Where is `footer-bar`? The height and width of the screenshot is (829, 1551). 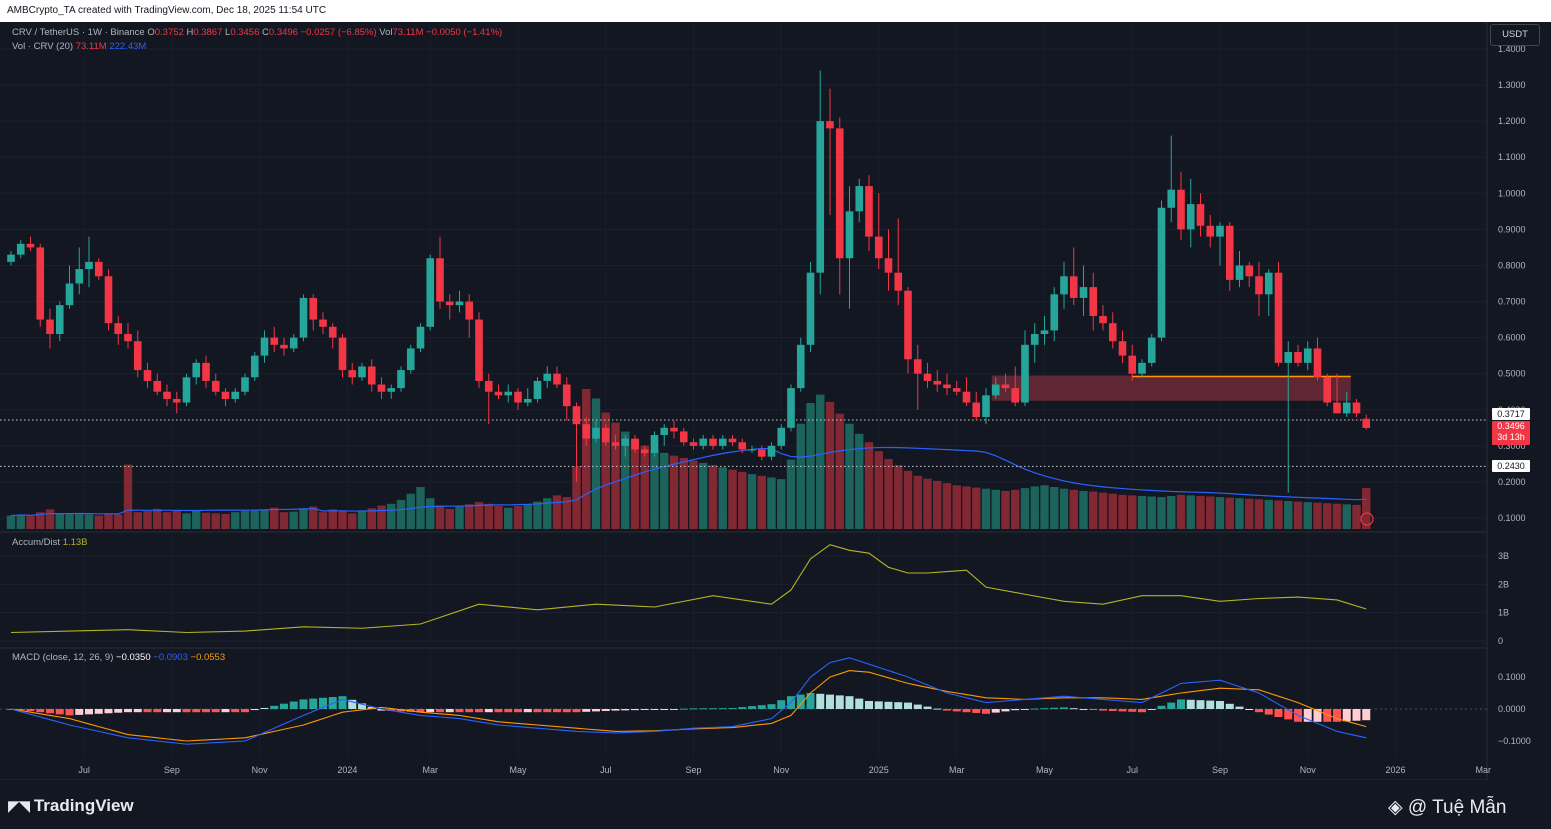 footer-bar is located at coordinates (775, 804).